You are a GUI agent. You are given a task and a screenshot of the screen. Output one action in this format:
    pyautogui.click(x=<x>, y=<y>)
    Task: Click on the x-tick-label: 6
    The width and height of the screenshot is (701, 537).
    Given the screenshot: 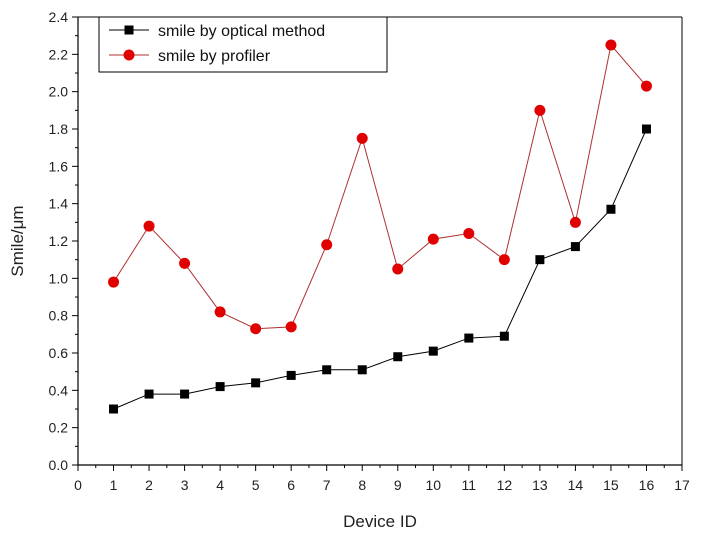 What is the action you would take?
    pyautogui.click(x=291, y=485)
    